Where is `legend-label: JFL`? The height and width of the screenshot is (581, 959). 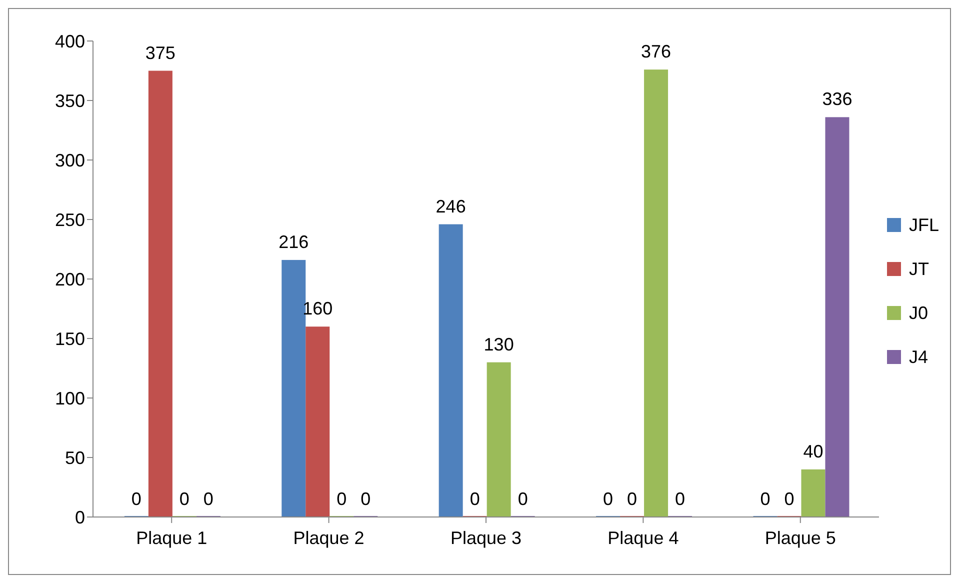
legend-label: JFL is located at coordinates (923, 225).